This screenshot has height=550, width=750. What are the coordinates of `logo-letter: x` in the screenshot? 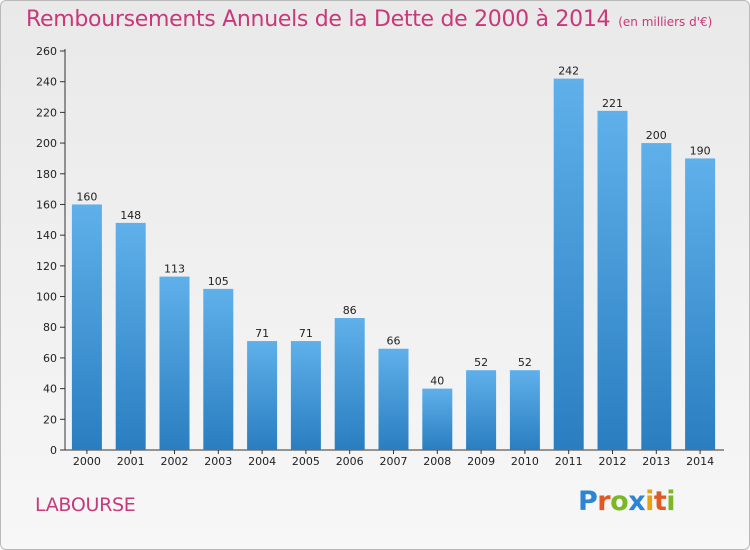 It's located at (637, 501).